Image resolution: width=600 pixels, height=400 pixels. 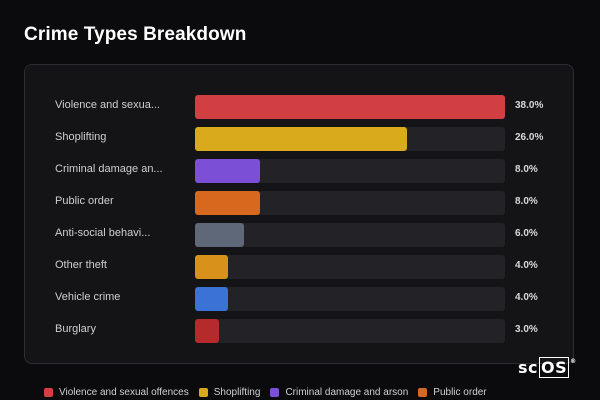 I want to click on bar-row: Violence and sexua... 38.0%, so click(x=299, y=107).